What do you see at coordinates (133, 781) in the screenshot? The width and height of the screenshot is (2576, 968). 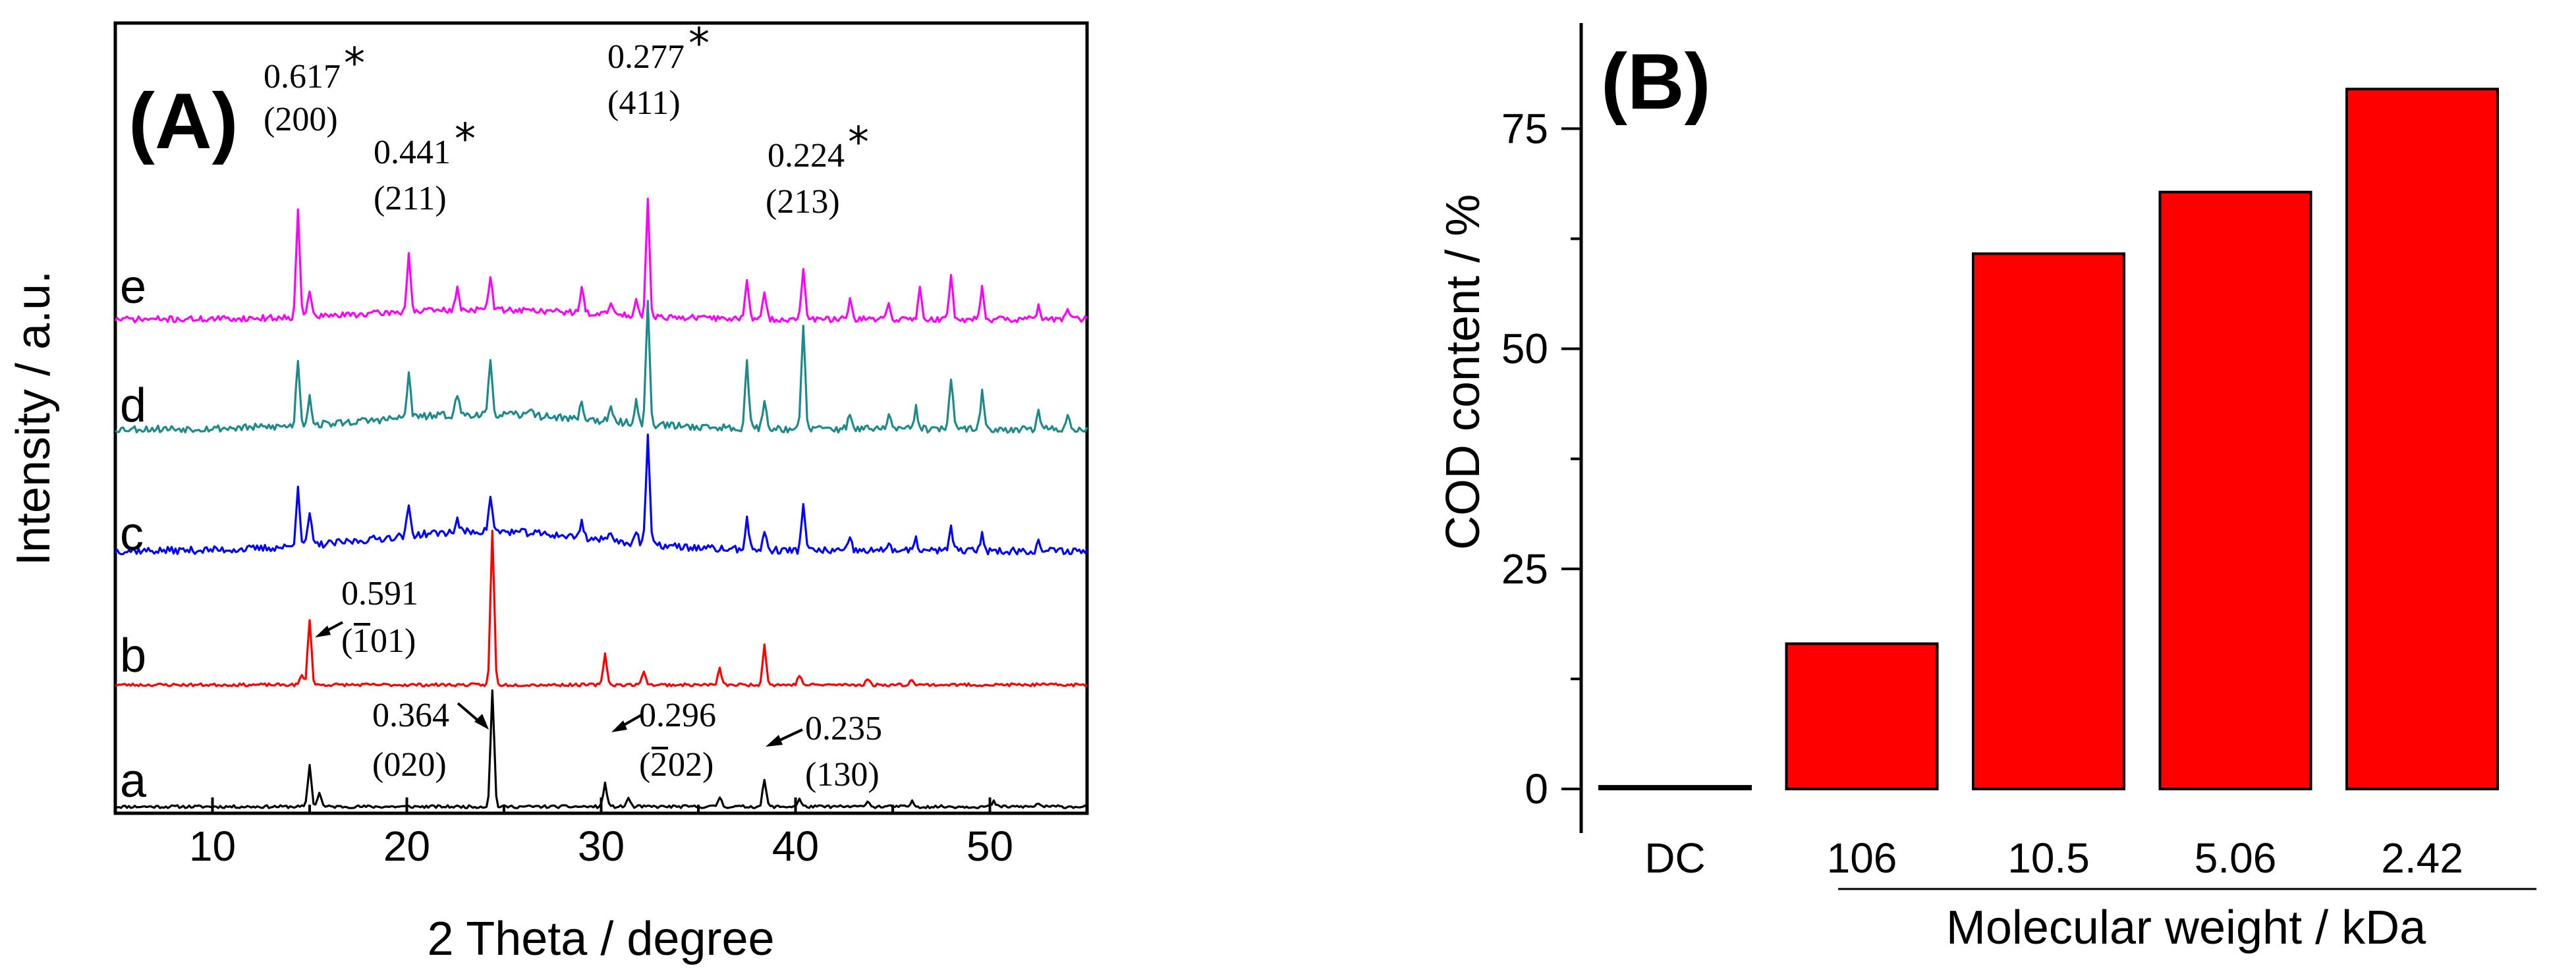 I see `trace-label-a: a` at bounding box center [133, 781].